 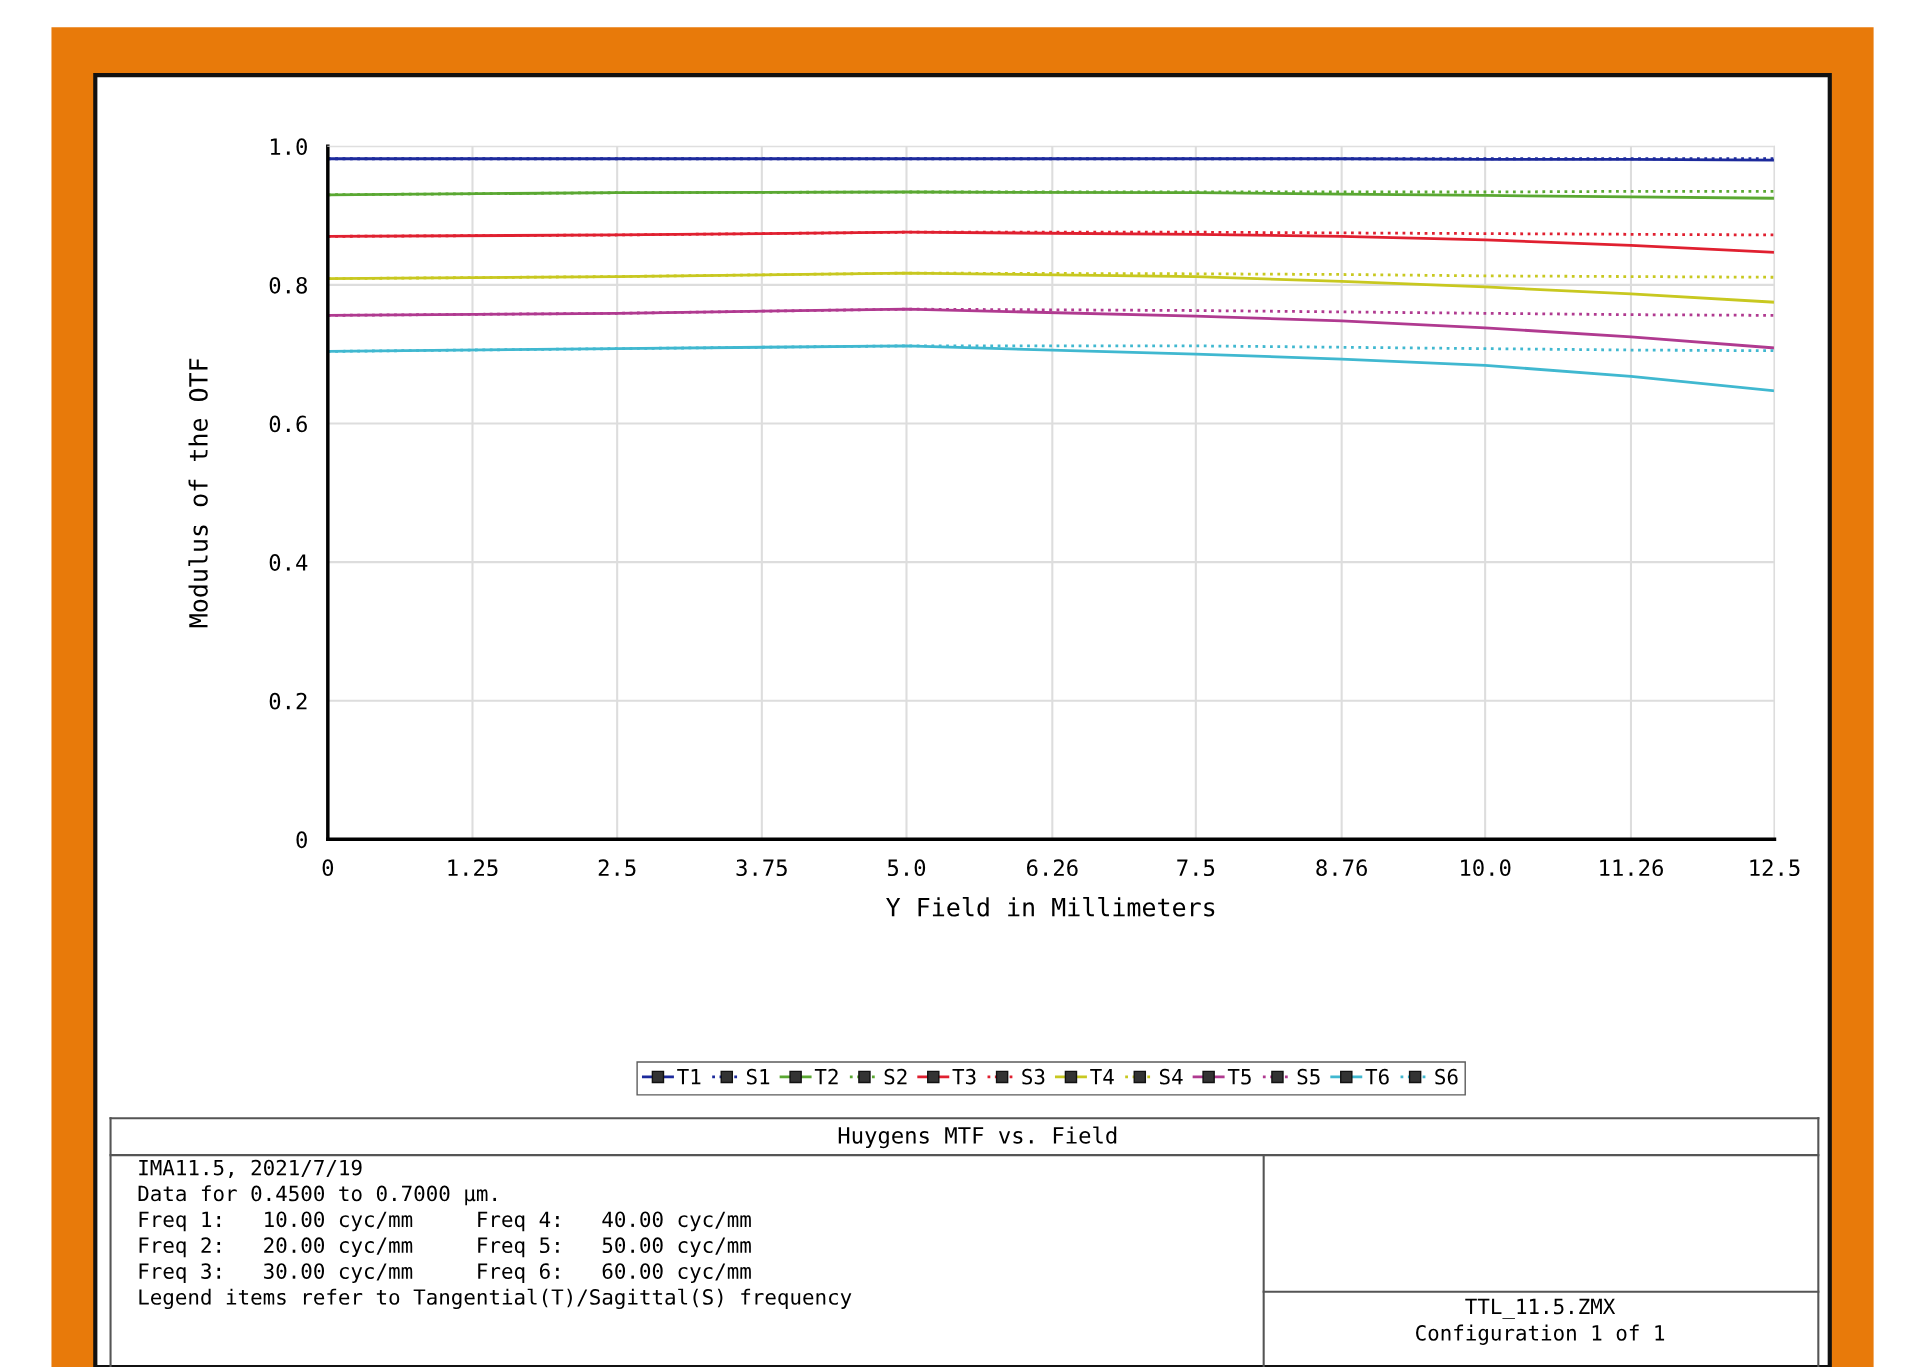 I want to click on x-tick-label: 0, so click(x=328, y=868).